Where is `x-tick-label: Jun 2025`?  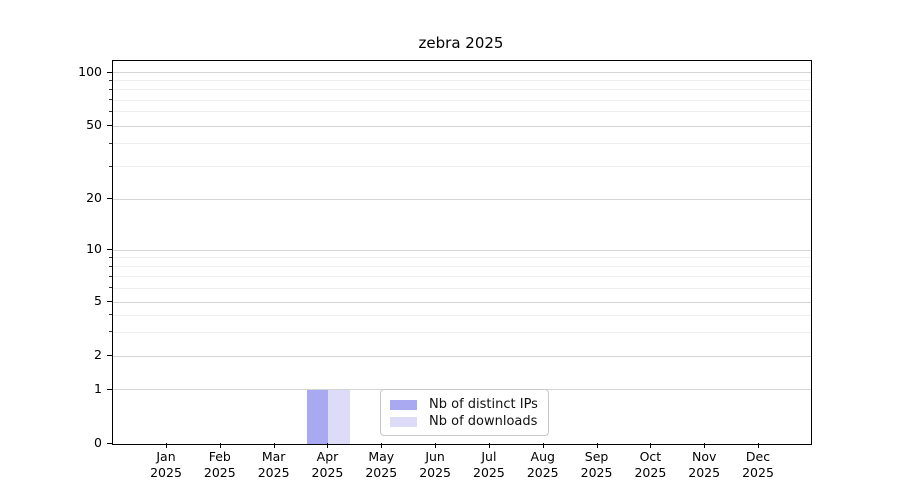
x-tick-label: Jun 2025 is located at coordinates (435, 465).